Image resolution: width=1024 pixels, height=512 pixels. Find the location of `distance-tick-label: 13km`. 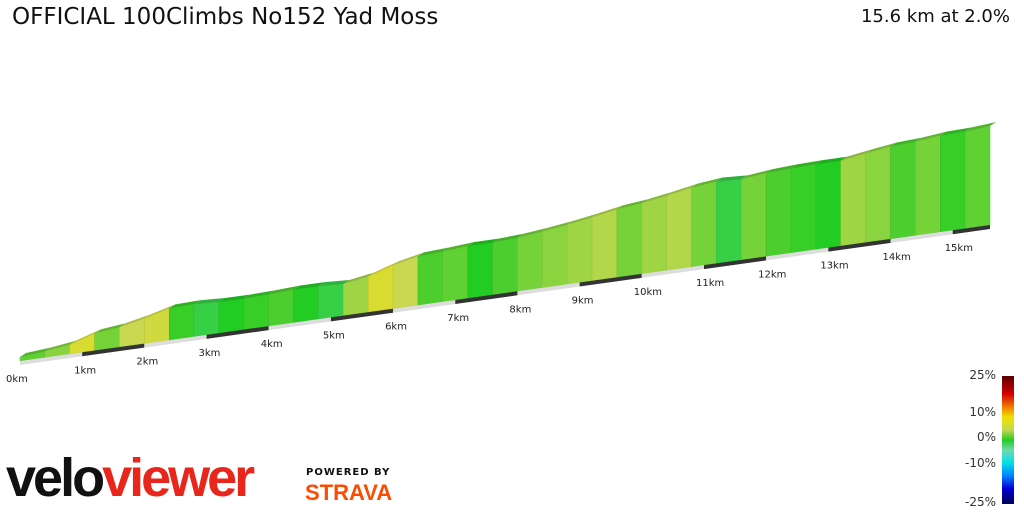

distance-tick-label: 13km is located at coordinates (834, 266).